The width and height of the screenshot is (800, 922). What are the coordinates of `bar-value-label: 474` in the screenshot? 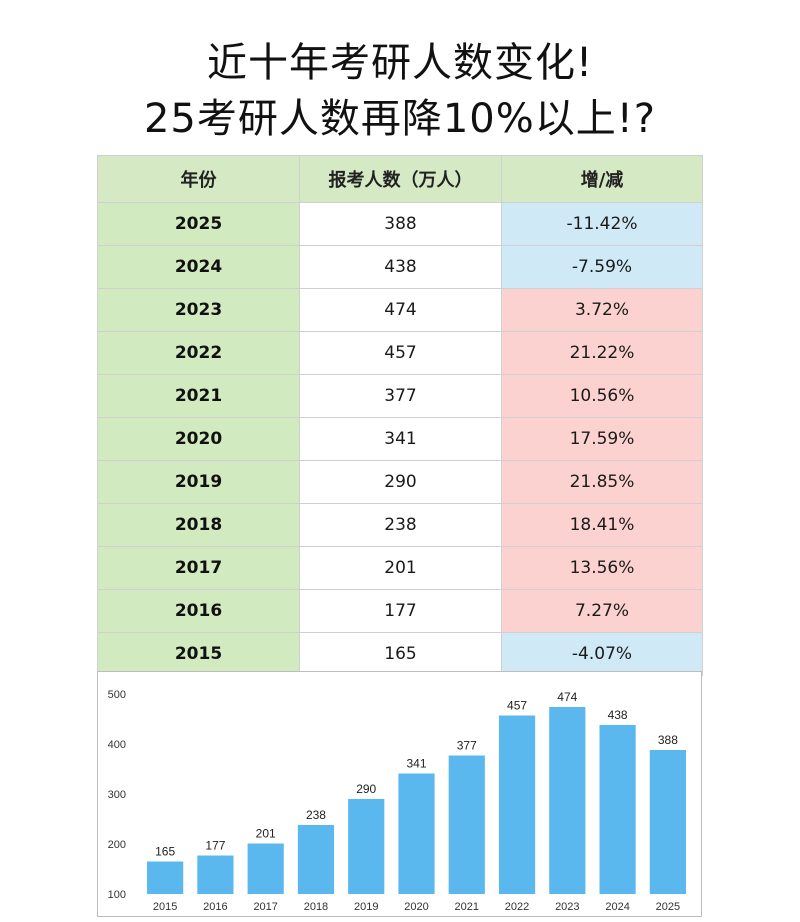 It's located at (567, 697).